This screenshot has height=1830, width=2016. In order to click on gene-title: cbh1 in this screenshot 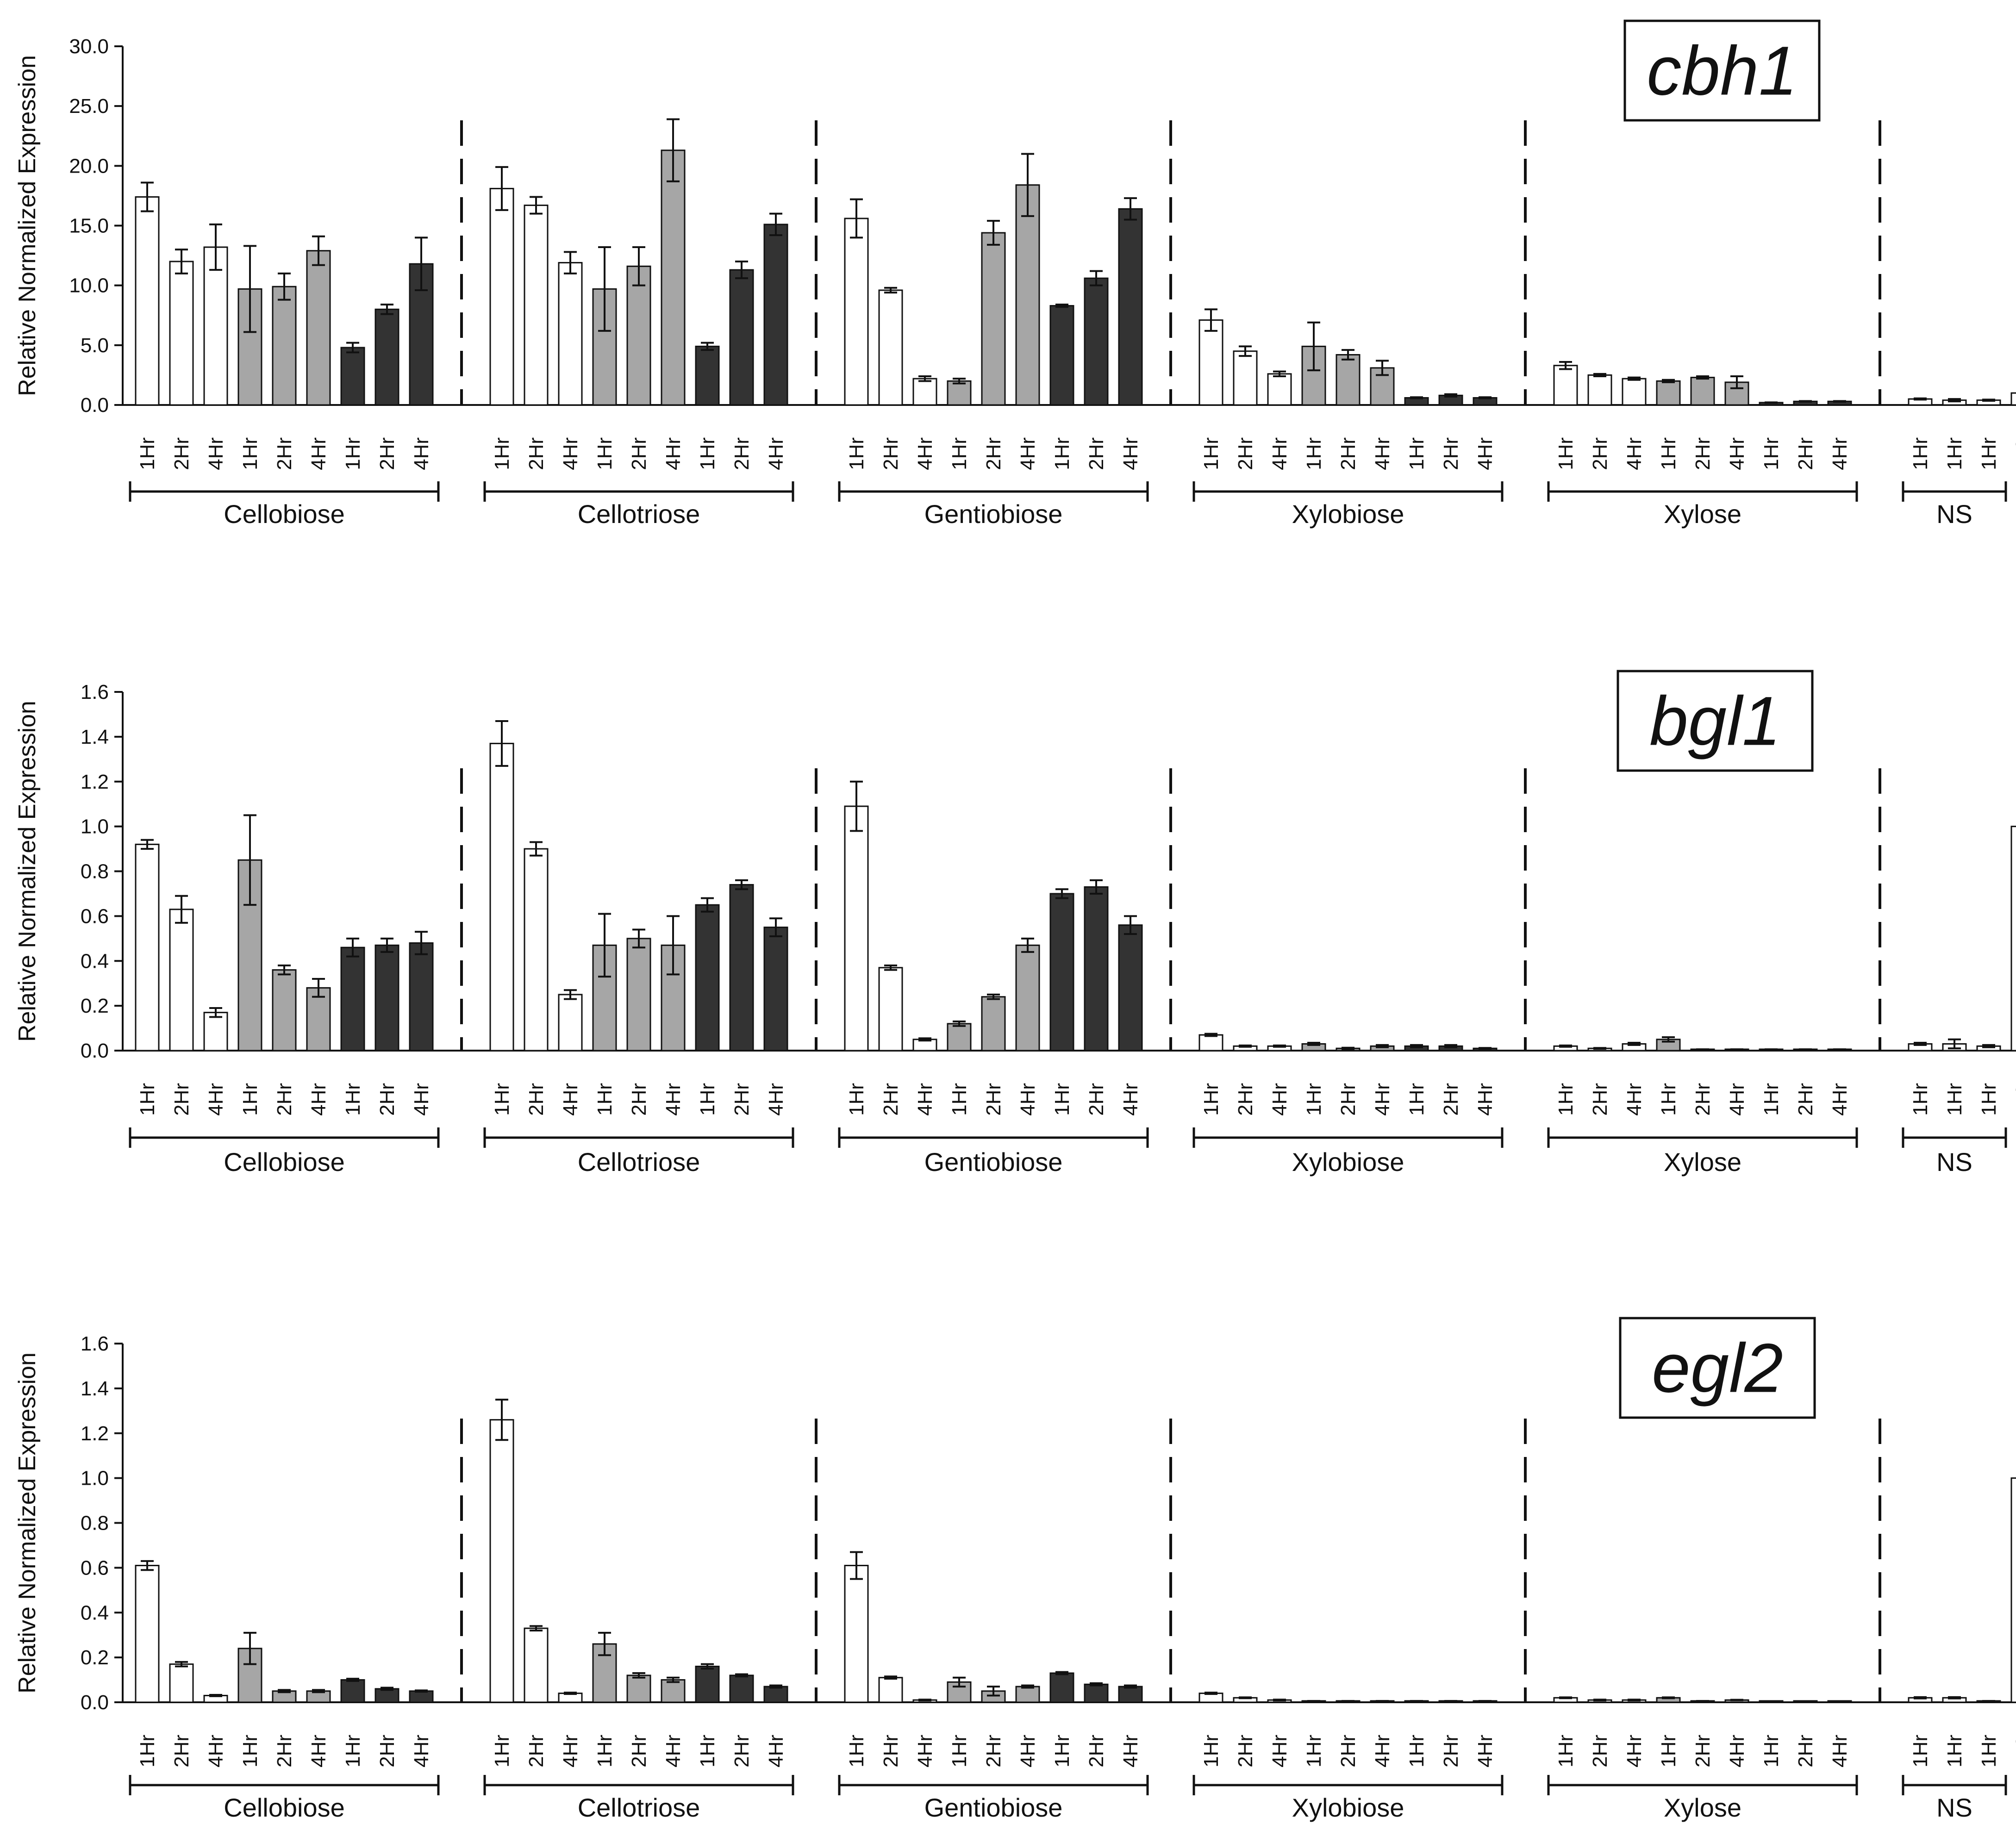, I will do `click(1722, 71)`.